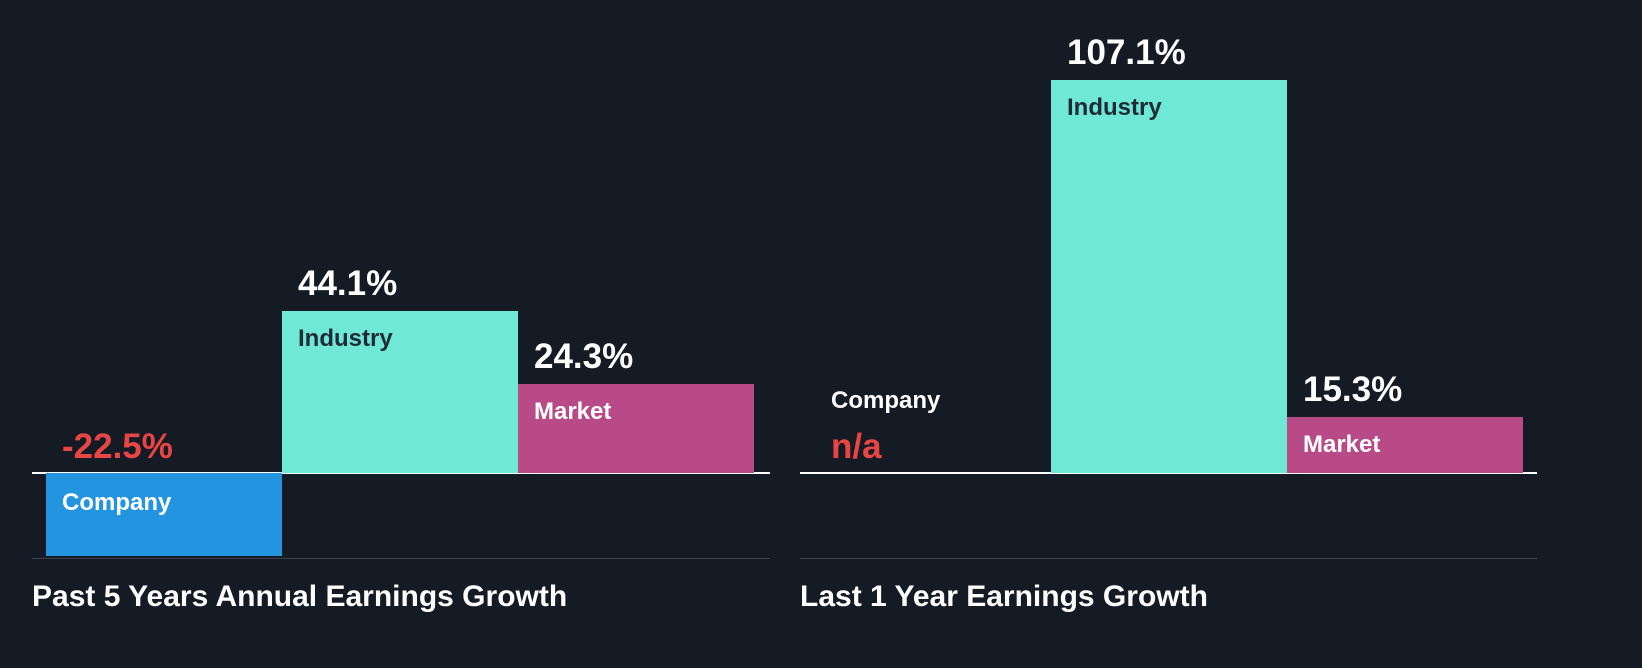  Describe the element at coordinates (1342, 444) in the screenshot. I see `last-1-year-label-market: Market` at that location.